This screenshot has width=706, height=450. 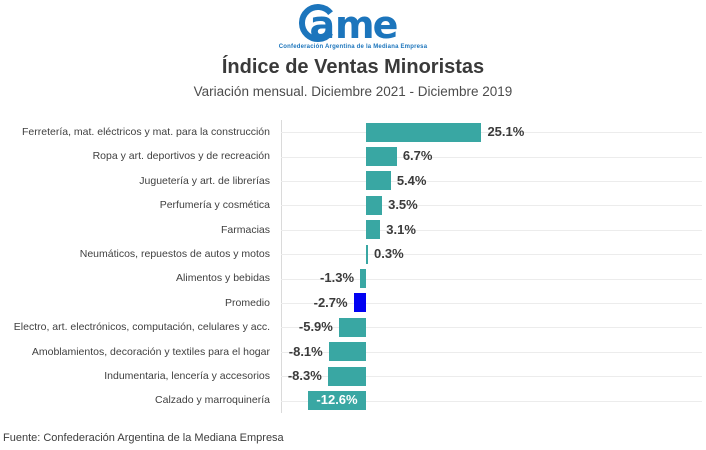 What do you see at coordinates (174, 254) in the screenshot?
I see `category-label: Neumáticos, repuestos de autos y motos` at bounding box center [174, 254].